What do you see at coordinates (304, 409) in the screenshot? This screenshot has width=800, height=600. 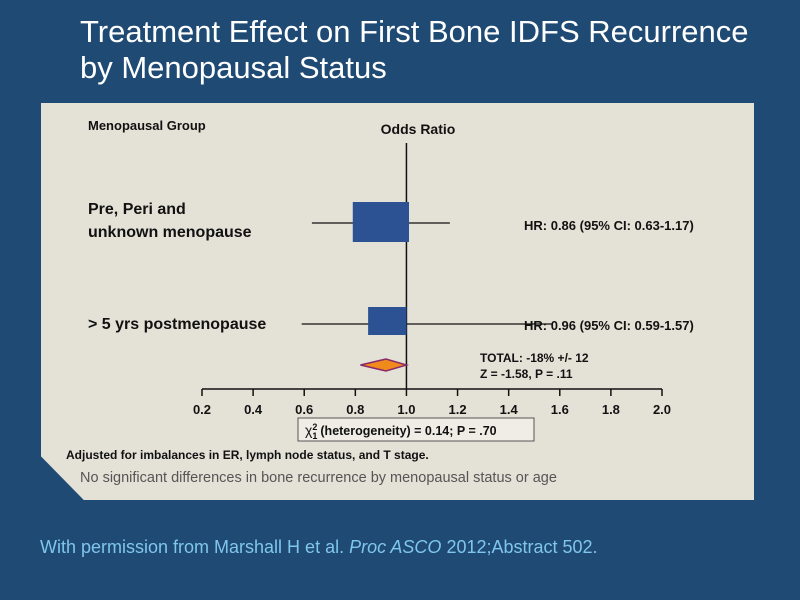 I see `x-tick-label: 0.6` at bounding box center [304, 409].